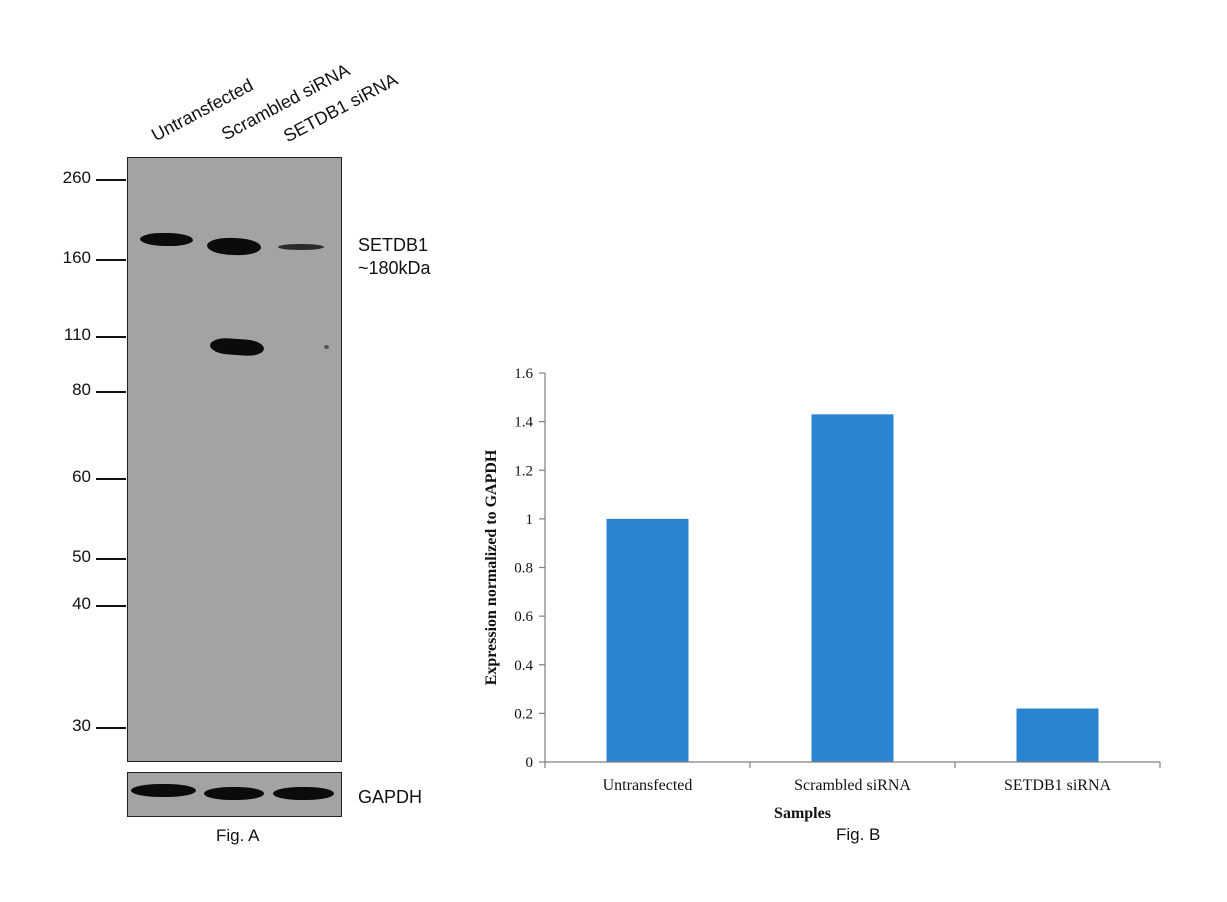 This screenshot has width=1227, height=902. I want to click on bar-untransfected, so click(647, 640).